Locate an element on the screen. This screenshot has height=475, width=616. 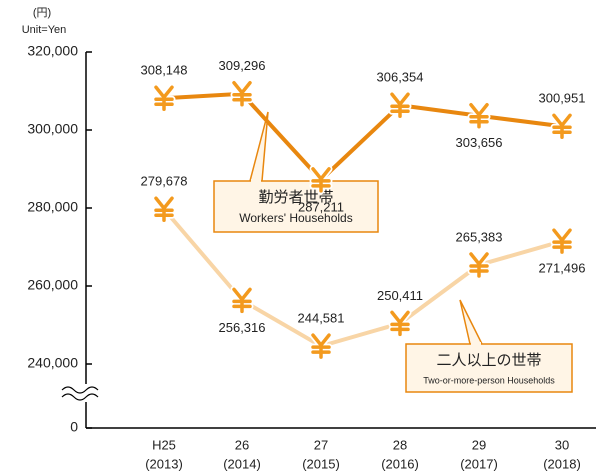
series-name-en: Two-or-more-person Households is located at coordinates (489, 380).